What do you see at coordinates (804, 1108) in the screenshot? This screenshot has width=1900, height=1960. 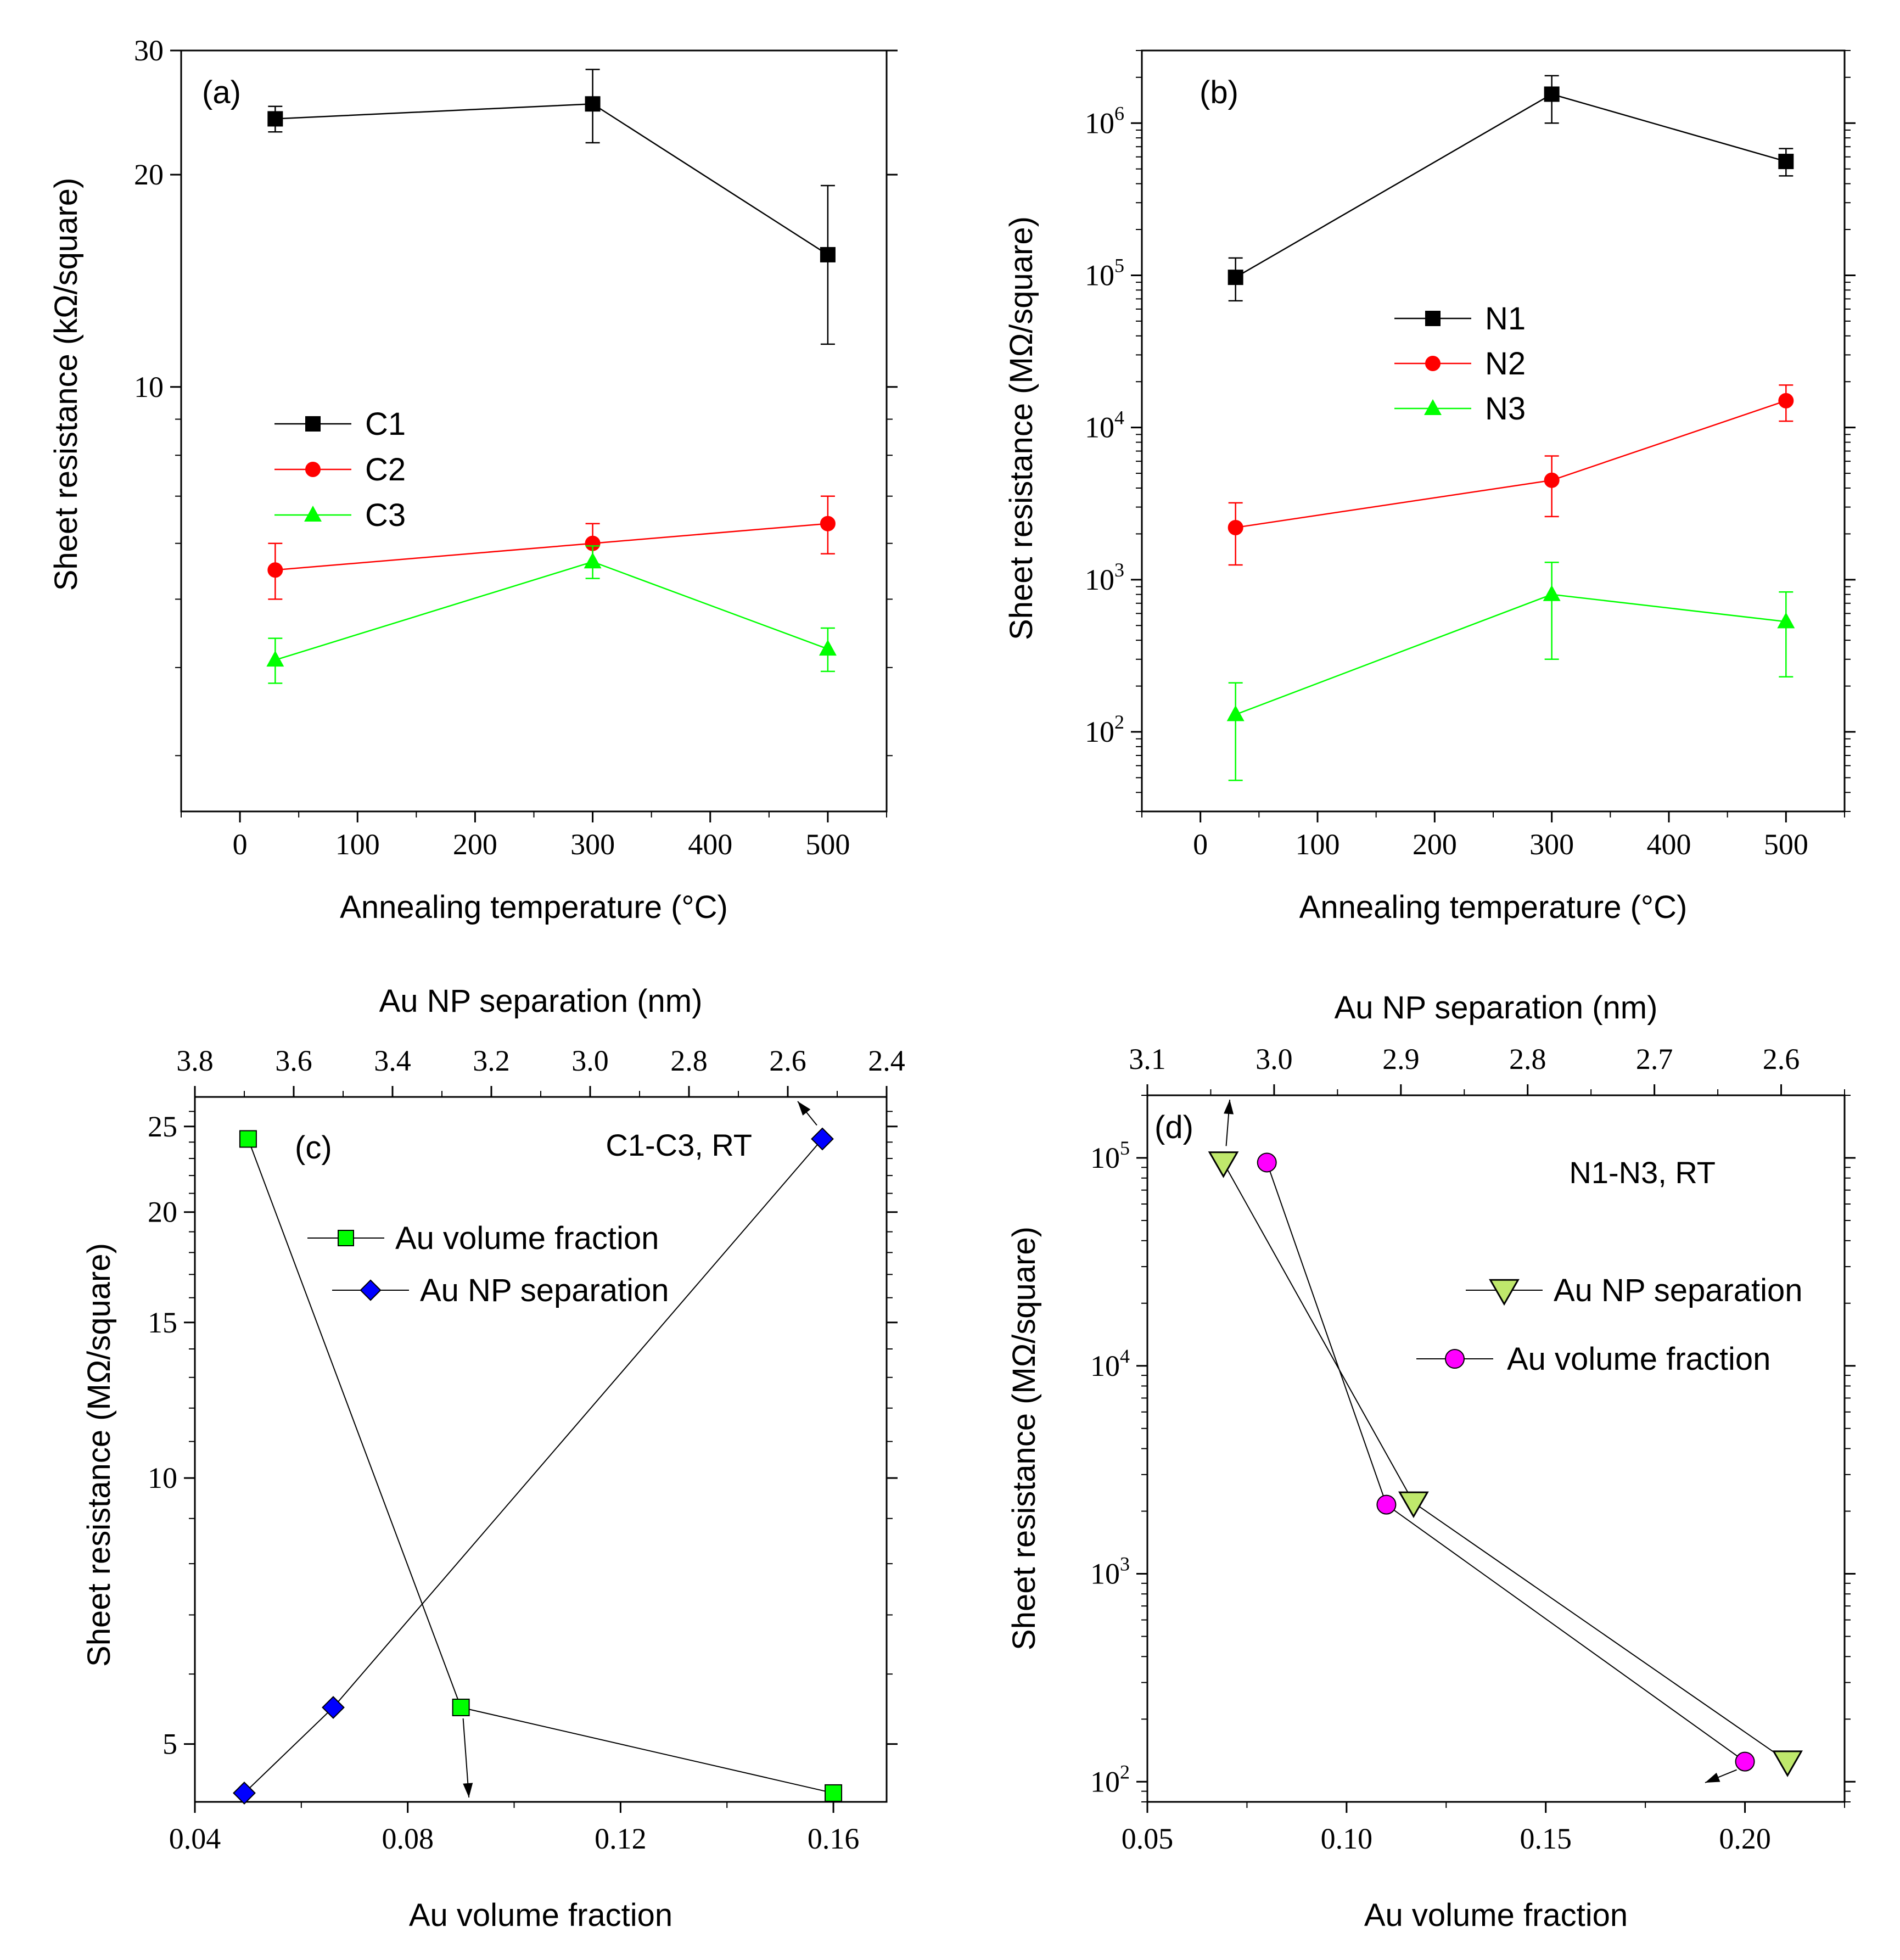 I see `axis-arrow-top-head` at bounding box center [804, 1108].